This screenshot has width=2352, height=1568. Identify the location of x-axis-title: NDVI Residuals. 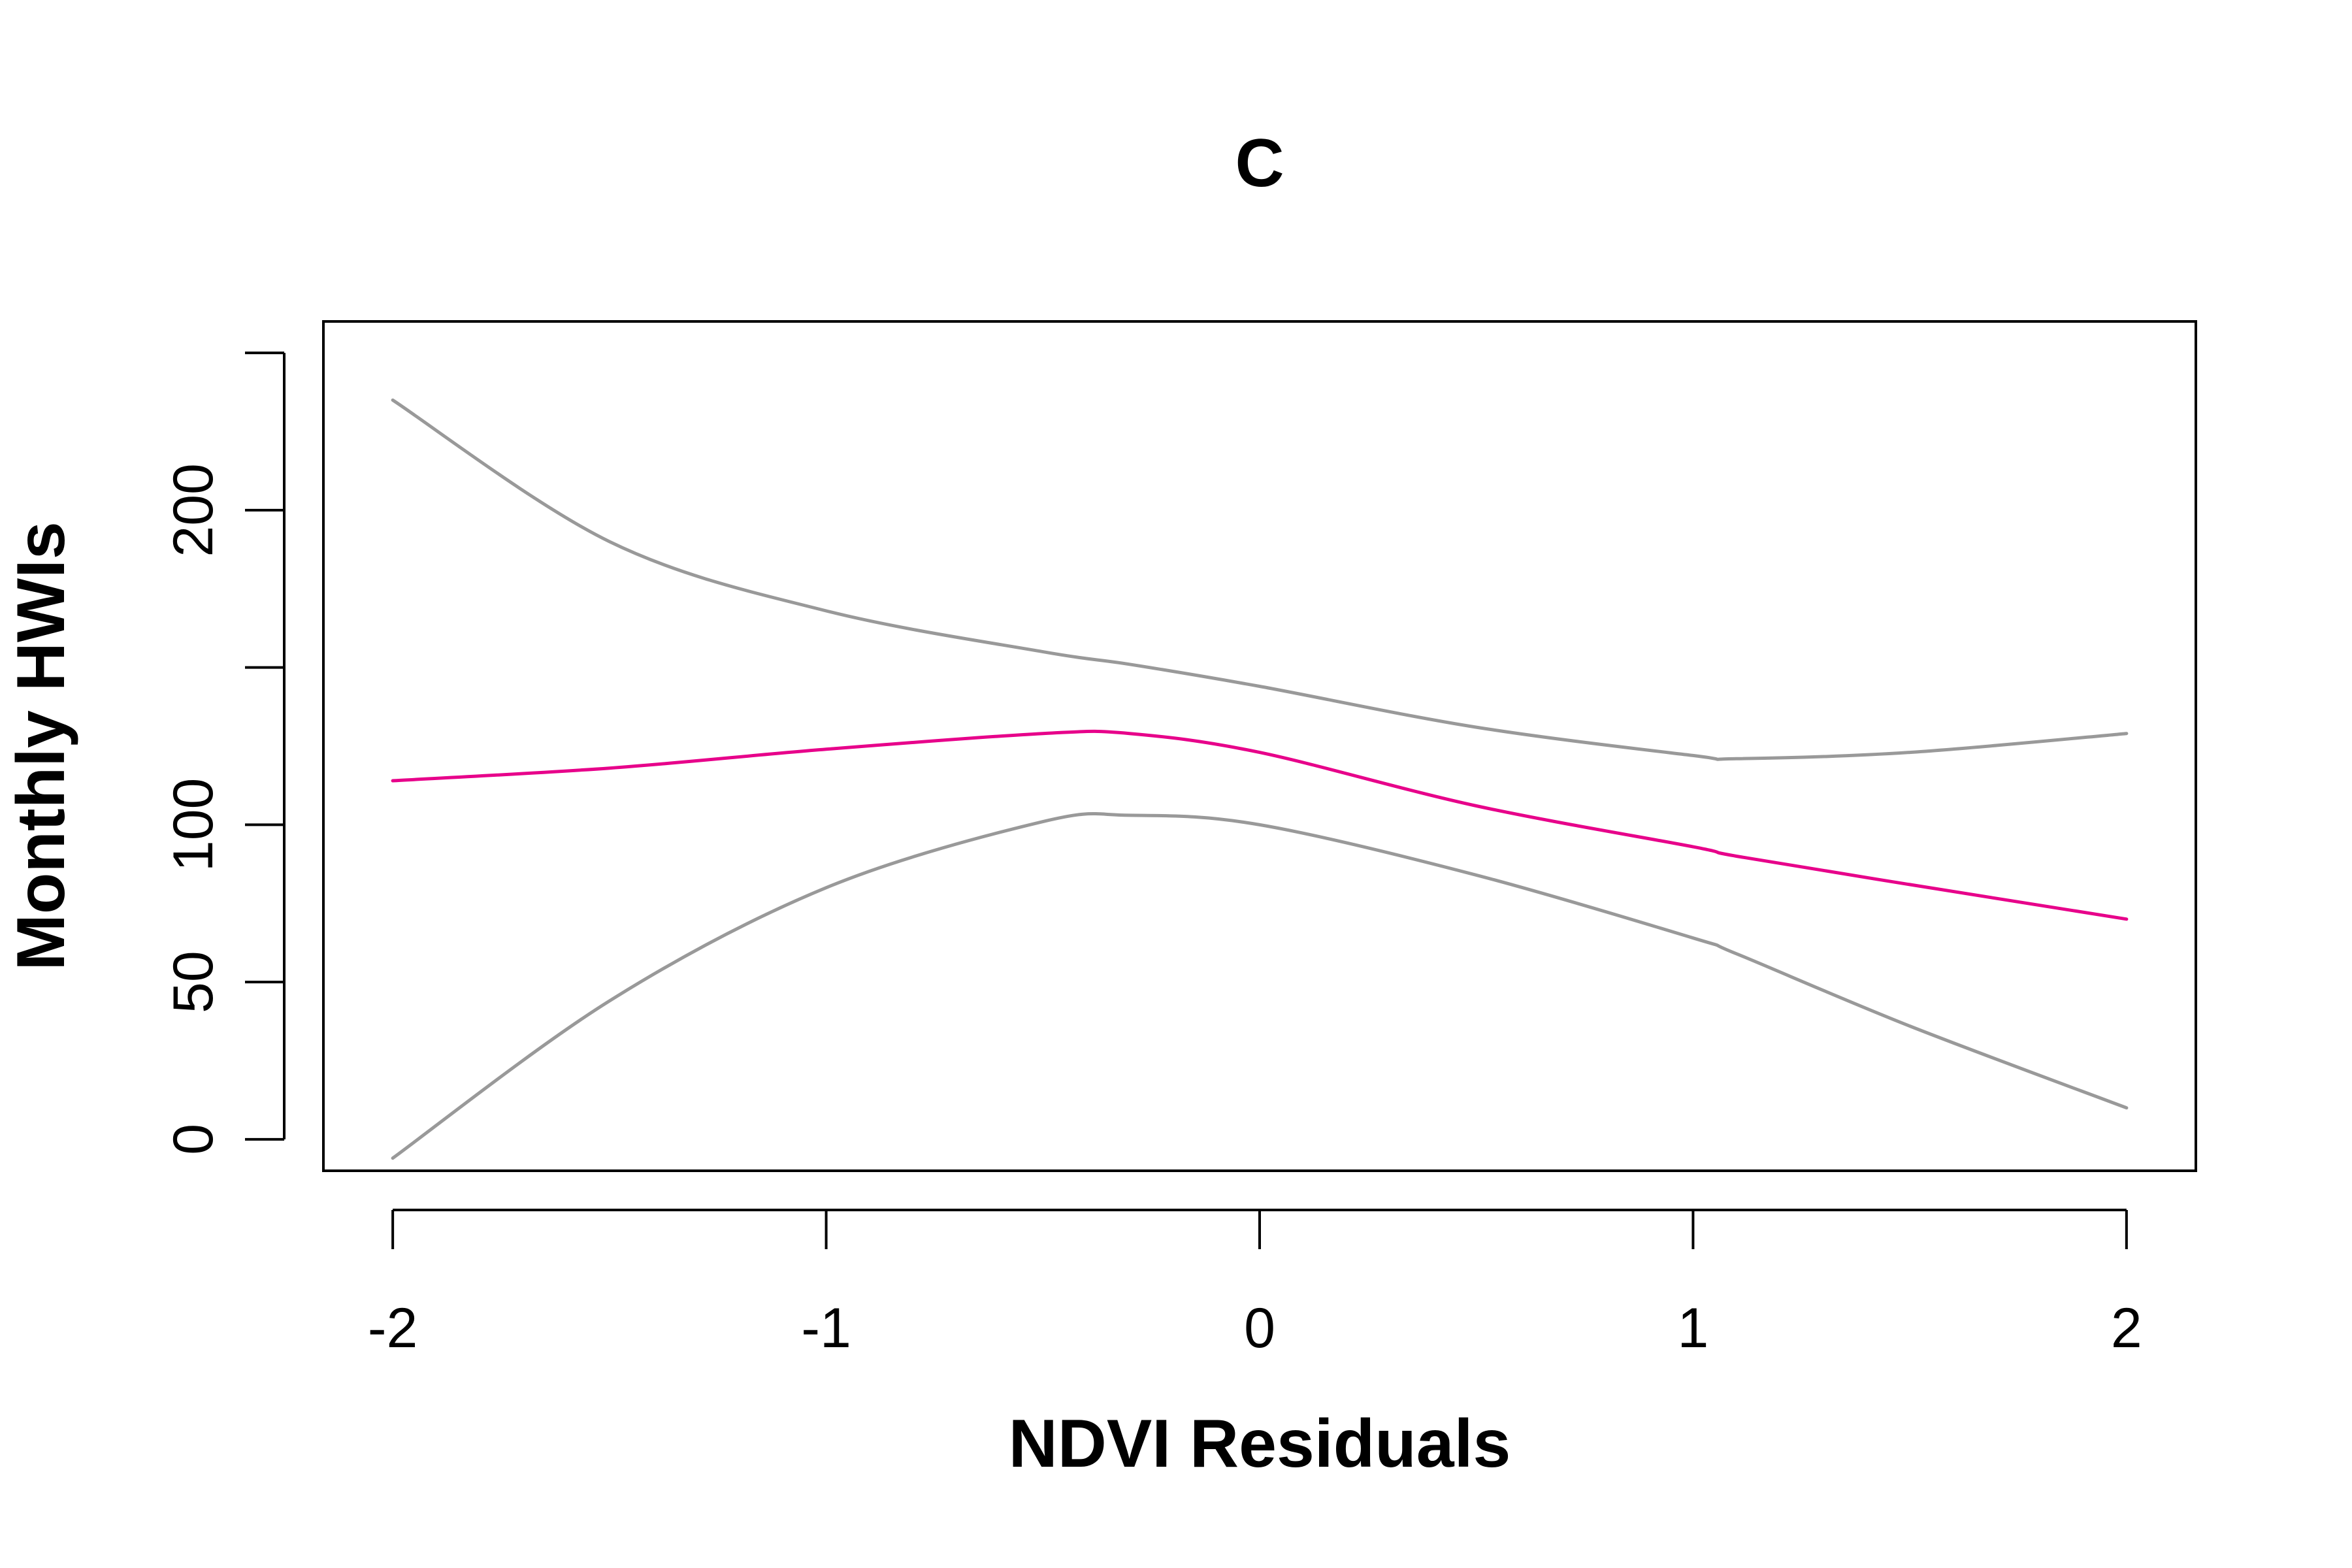
(1260, 1444).